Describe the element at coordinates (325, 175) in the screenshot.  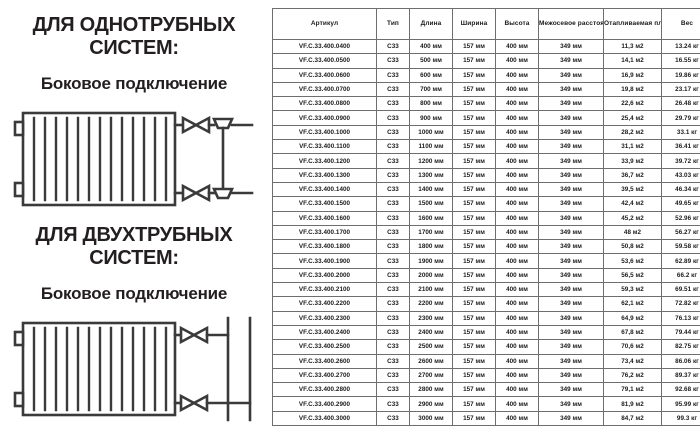
I see `cell-article: VF.C.33.400.1300` at that location.